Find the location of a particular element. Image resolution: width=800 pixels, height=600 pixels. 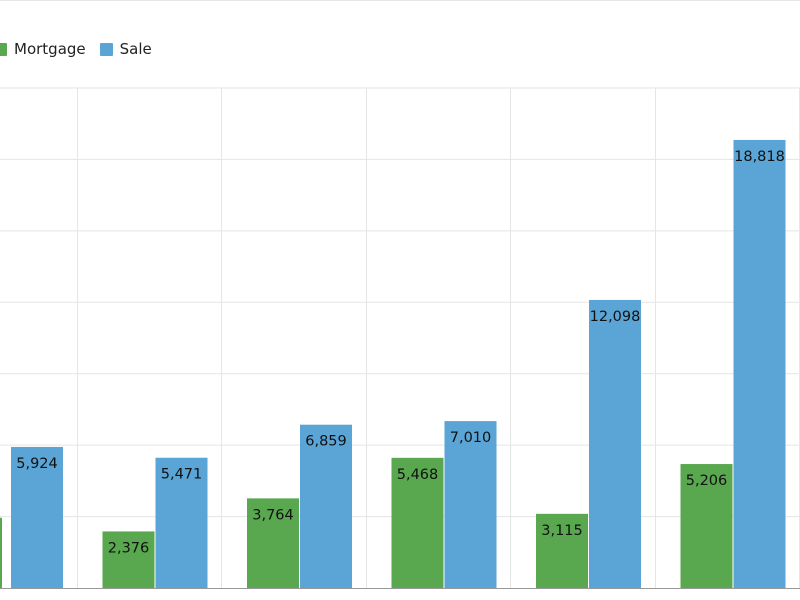

data-label-sale-2: 6,859 is located at coordinates (326, 442).